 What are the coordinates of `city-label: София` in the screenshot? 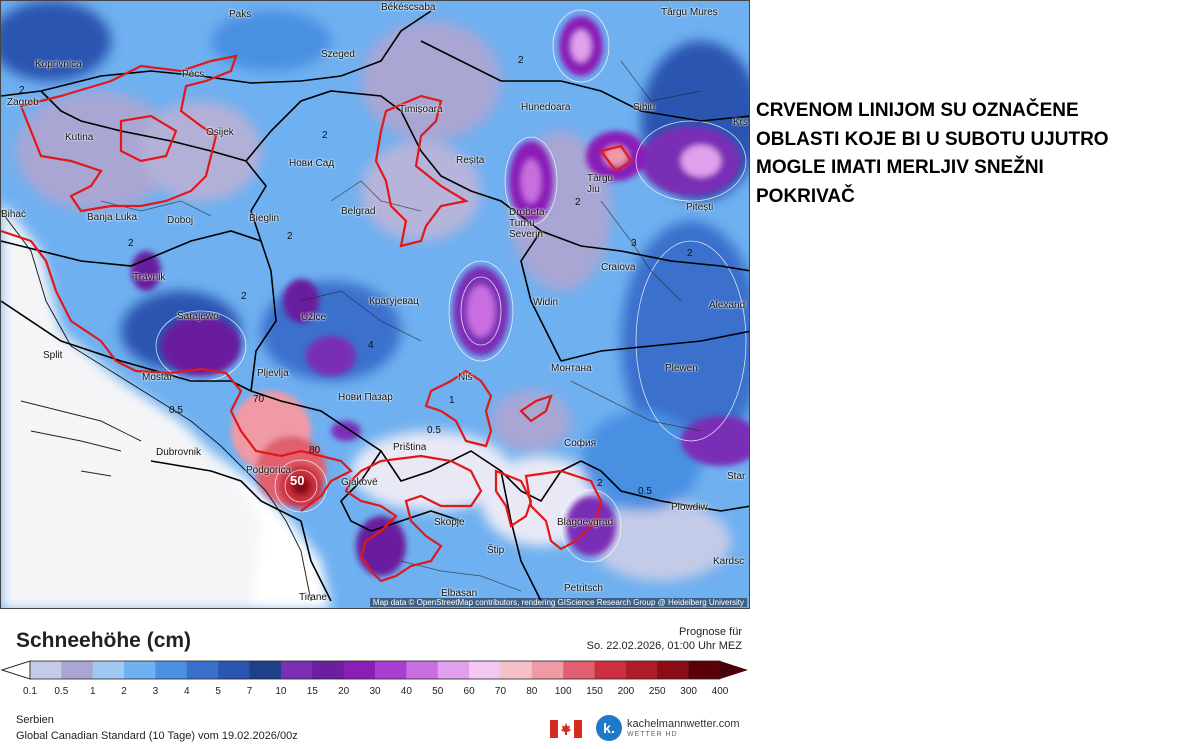 It's located at (580, 443).